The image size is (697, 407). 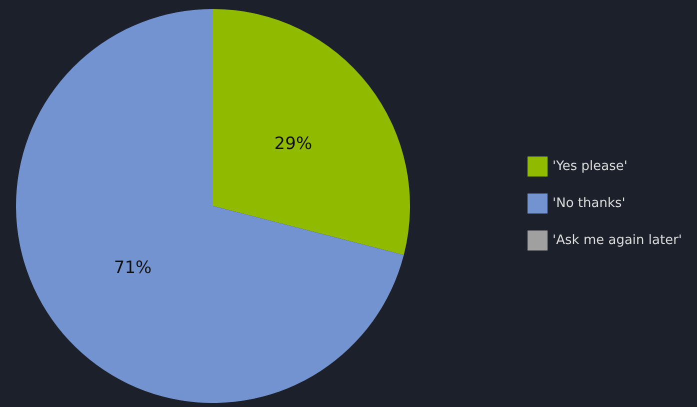 What do you see at coordinates (293, 144) in the screenshot?
I see `data-label: 29%` at bounding box center [293, 144].